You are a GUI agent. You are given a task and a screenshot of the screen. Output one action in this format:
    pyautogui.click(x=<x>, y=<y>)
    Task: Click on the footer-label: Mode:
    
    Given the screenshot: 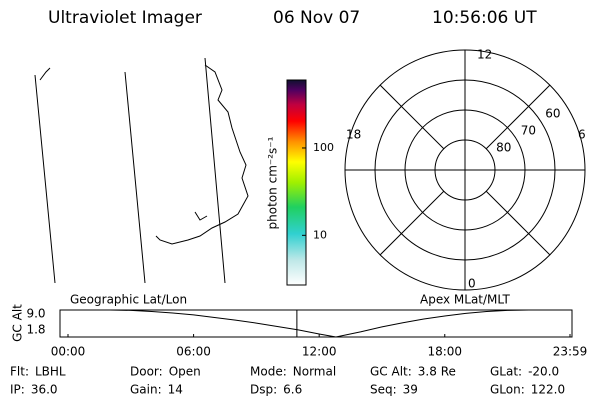 What is the action you would take?
    pyautogui.click(x=268, y=372)
    